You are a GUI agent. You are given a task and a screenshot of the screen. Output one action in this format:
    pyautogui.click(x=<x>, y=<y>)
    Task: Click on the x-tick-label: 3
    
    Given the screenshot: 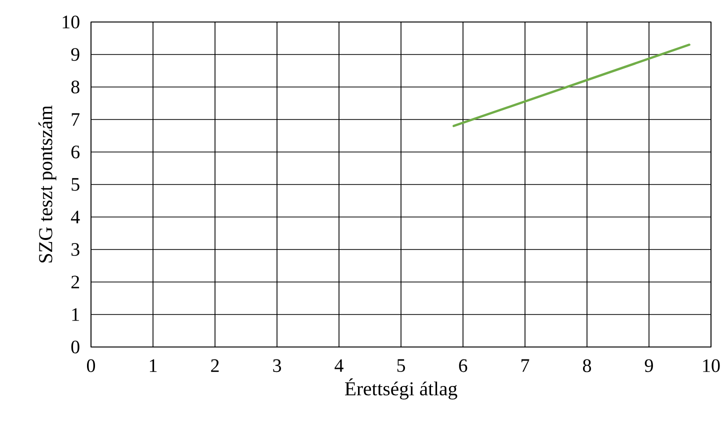 What is the action you would take?
    pyautogui.click(x=277, y=365)
    